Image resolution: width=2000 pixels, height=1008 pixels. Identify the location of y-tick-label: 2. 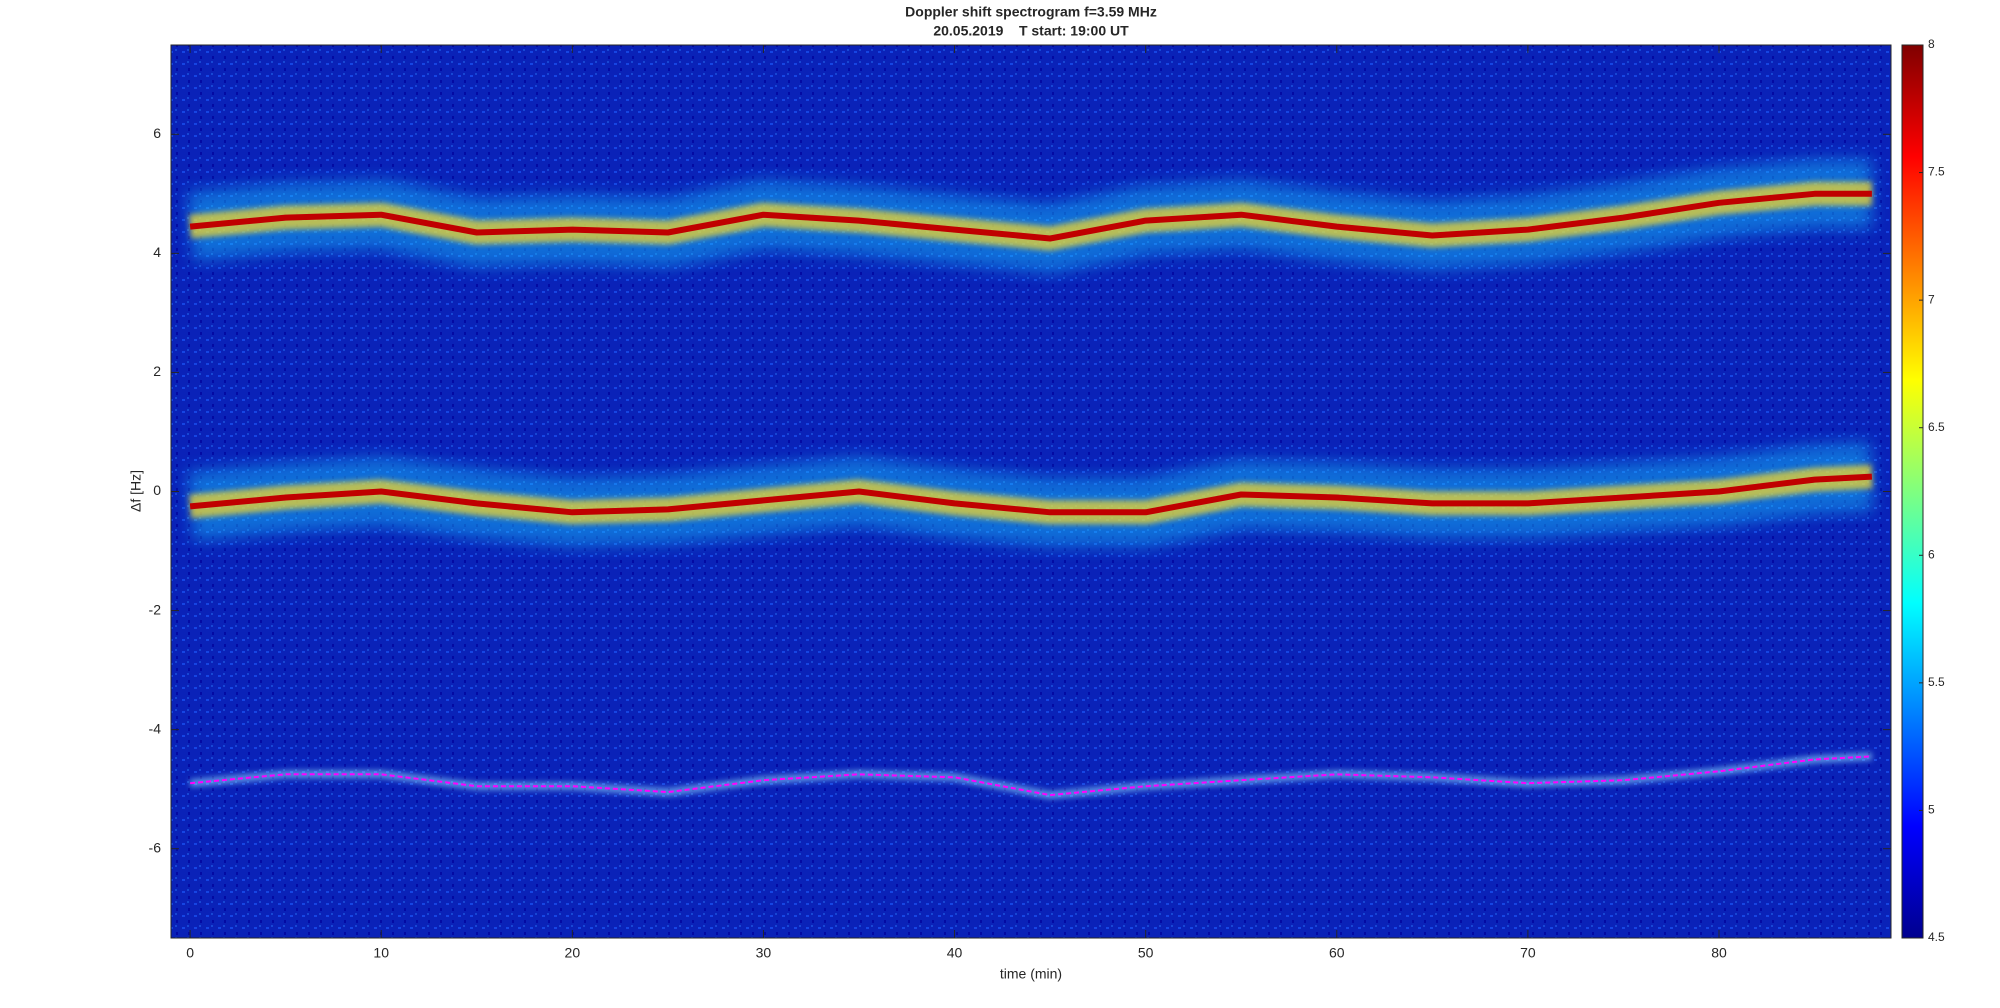
(157, 371).